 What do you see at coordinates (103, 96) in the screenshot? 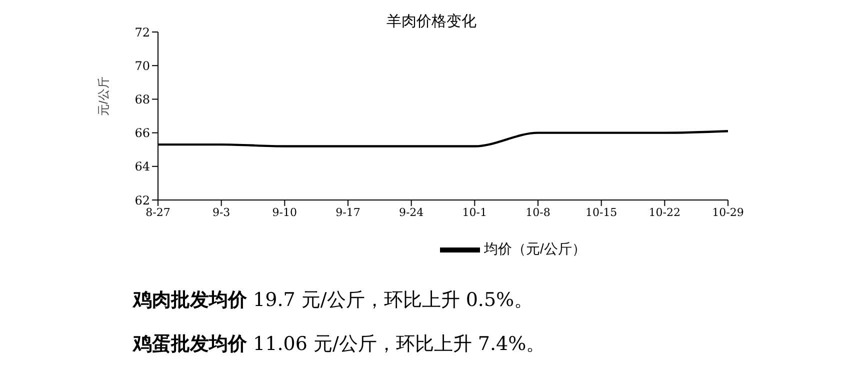
I see `y-axis-title: 元/公斤` at bounding box center [103, 96].